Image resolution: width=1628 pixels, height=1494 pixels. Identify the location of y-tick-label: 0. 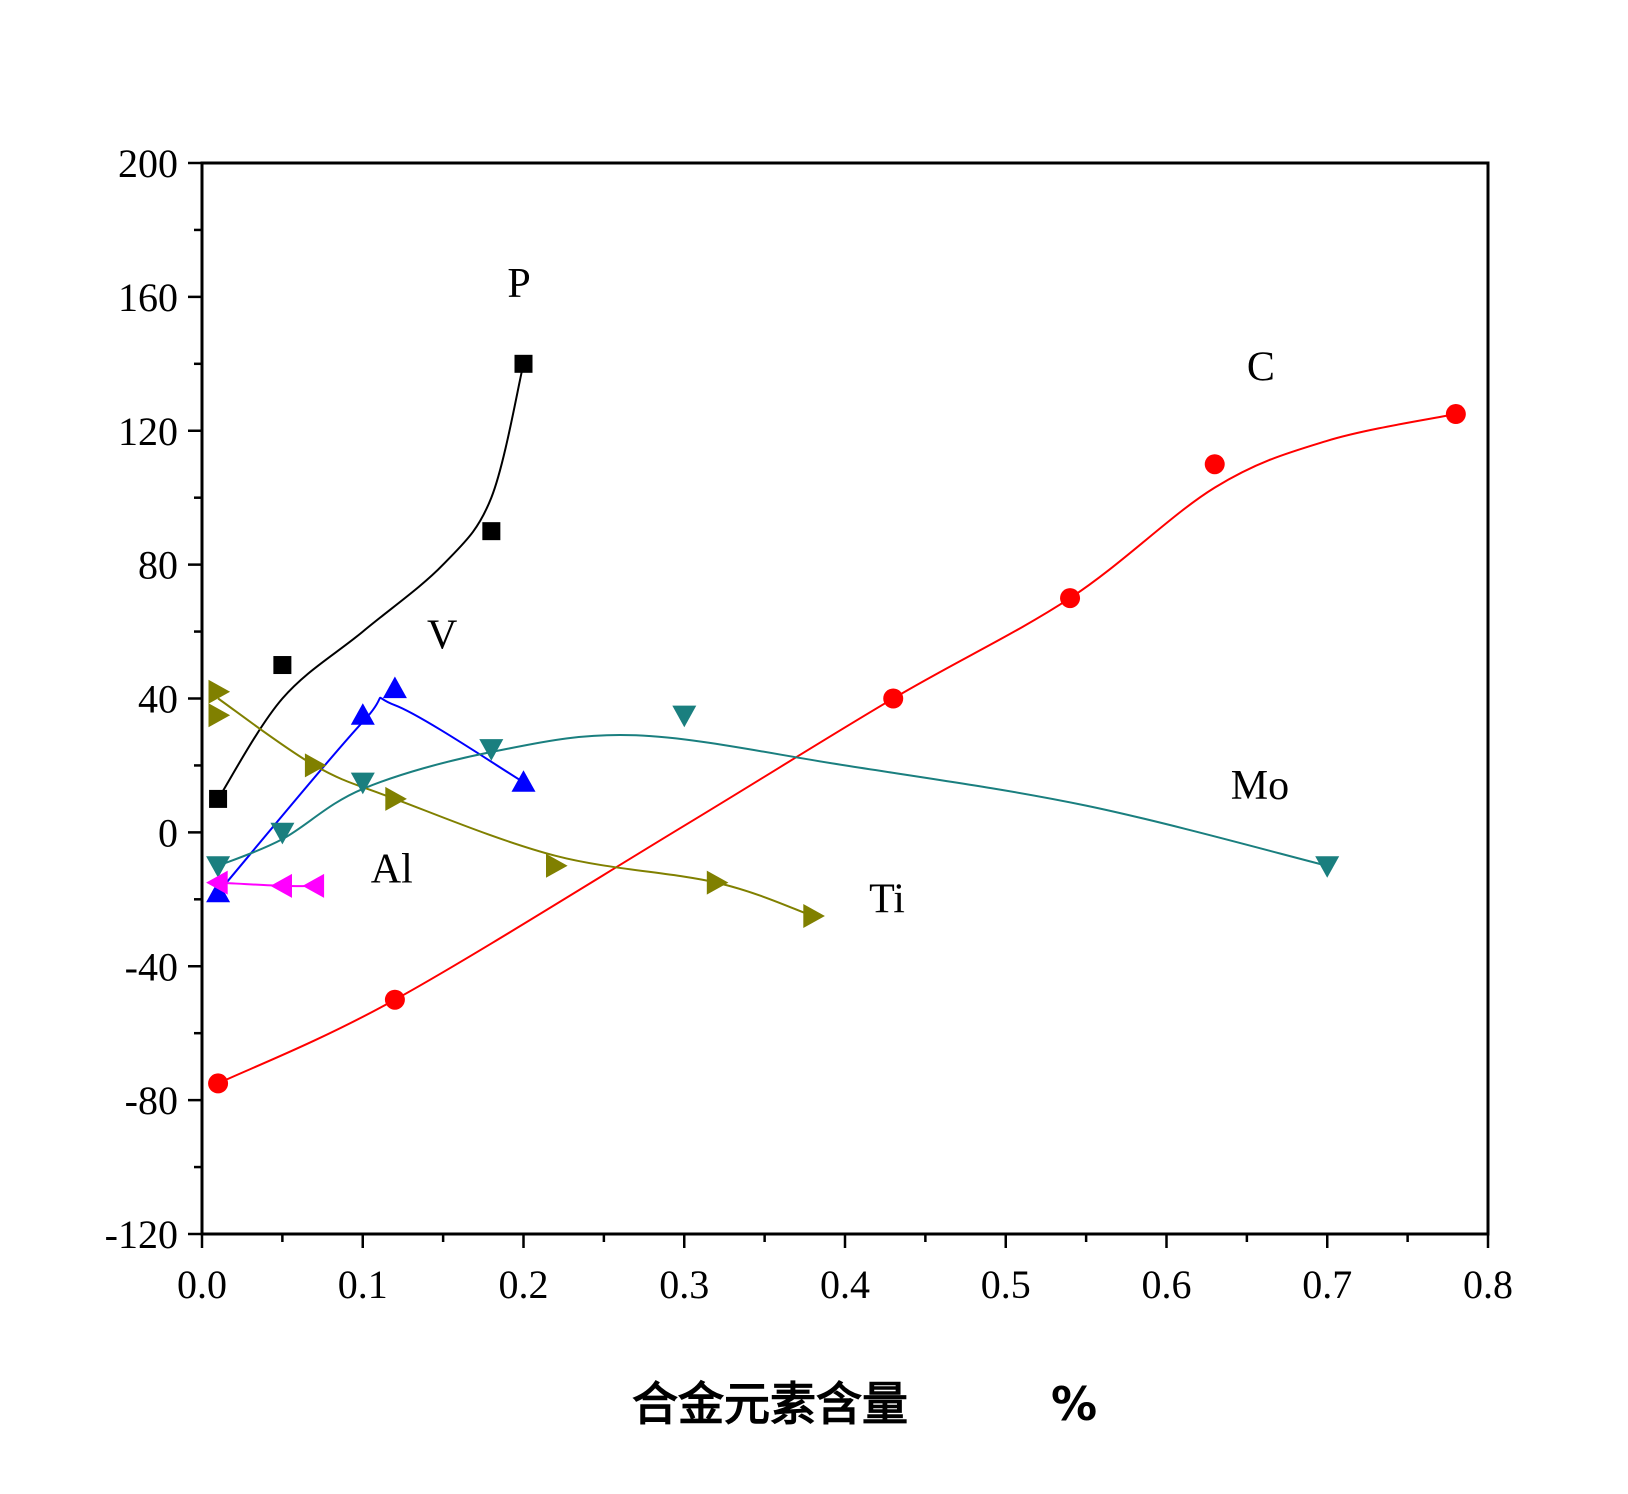
(168, 832).